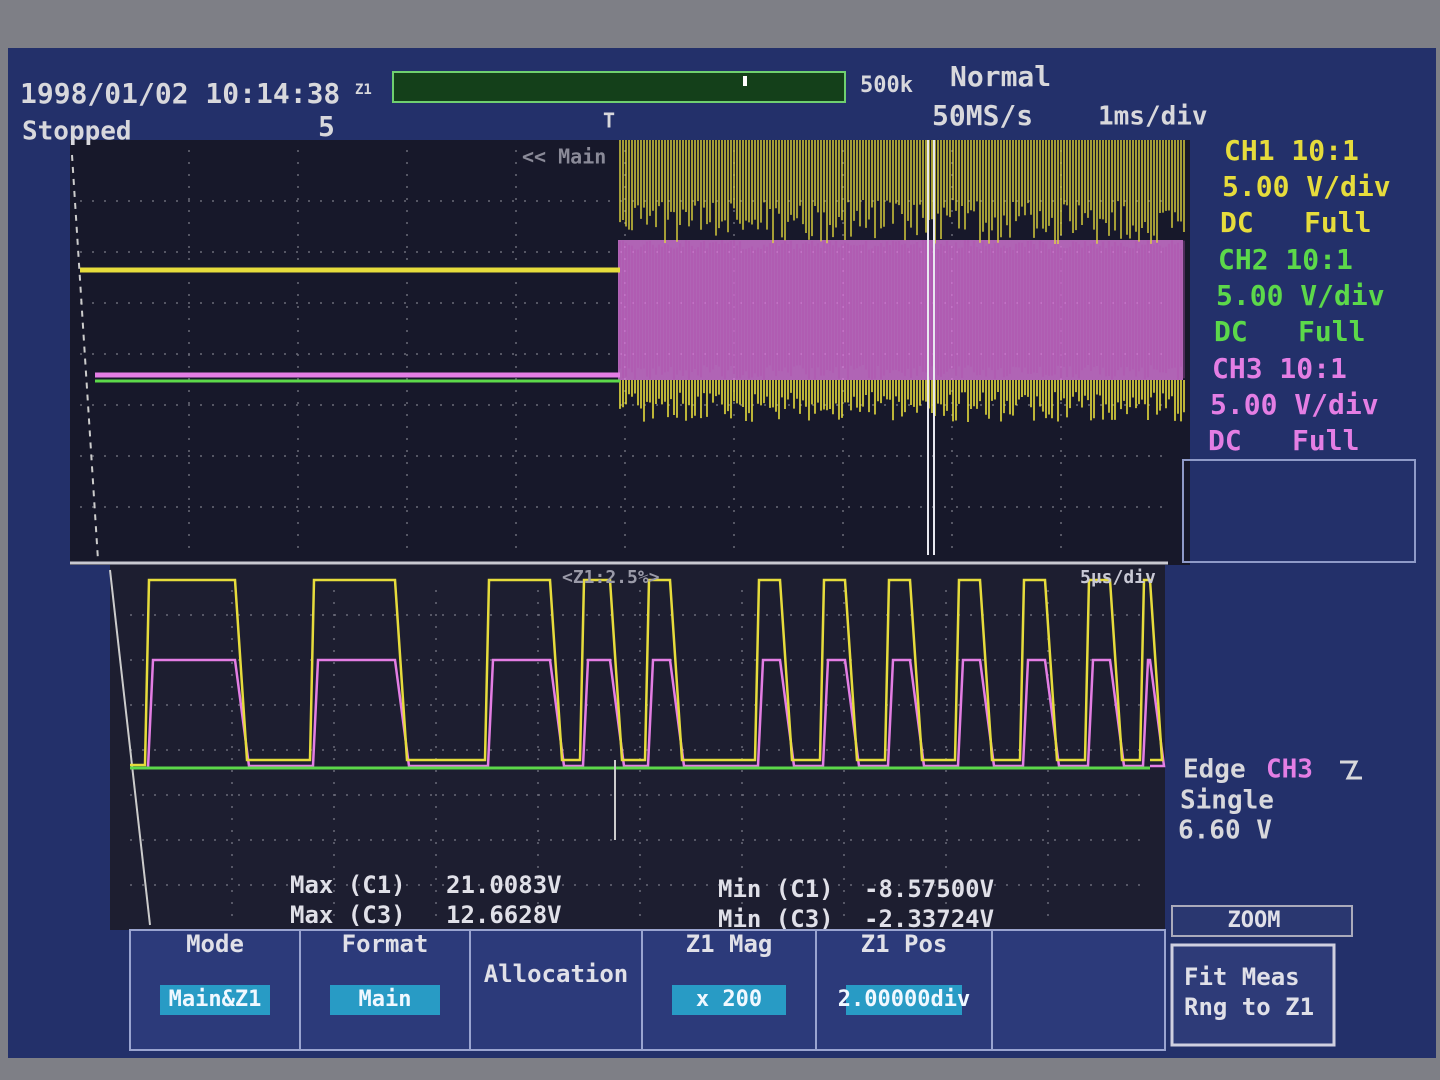 The height and width of the screenshot is (1080, 1440). I want to click on trigger-marker: T, so click(609, 121).